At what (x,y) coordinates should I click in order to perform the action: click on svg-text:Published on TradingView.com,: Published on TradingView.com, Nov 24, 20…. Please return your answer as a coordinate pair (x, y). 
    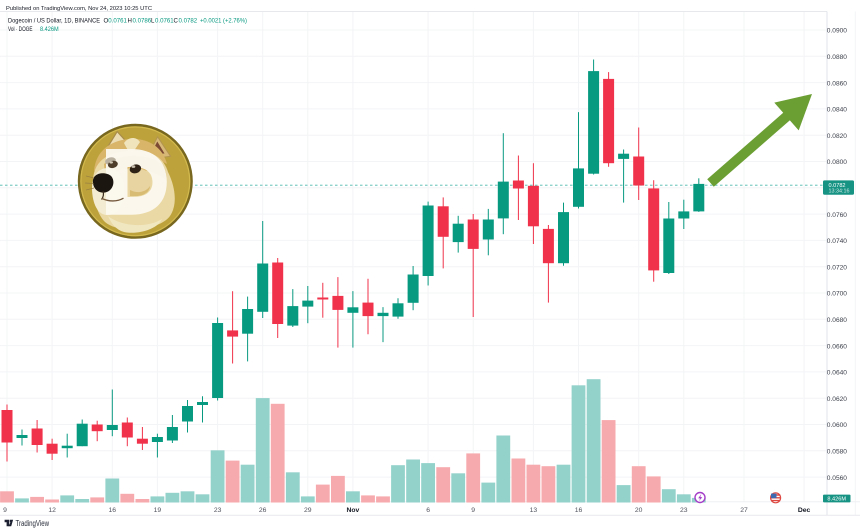
    Looking at the image, I should click on (79, 9).